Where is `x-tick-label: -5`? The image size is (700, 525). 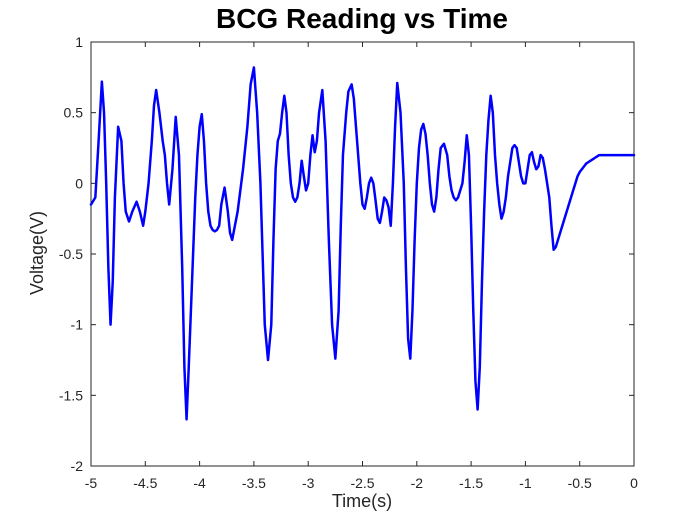 x-tick-label: -5 is located at coordinates (91, 483).